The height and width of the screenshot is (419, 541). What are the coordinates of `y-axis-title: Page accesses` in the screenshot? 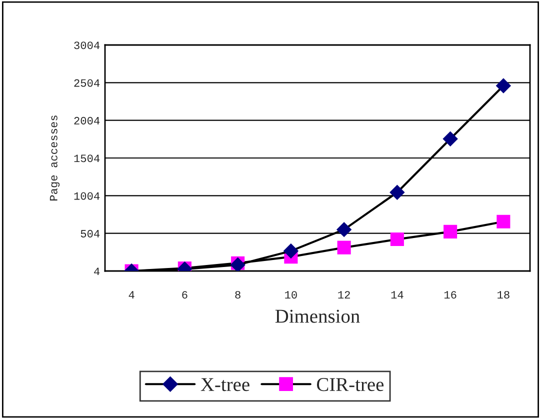 It's located at (55, 158).